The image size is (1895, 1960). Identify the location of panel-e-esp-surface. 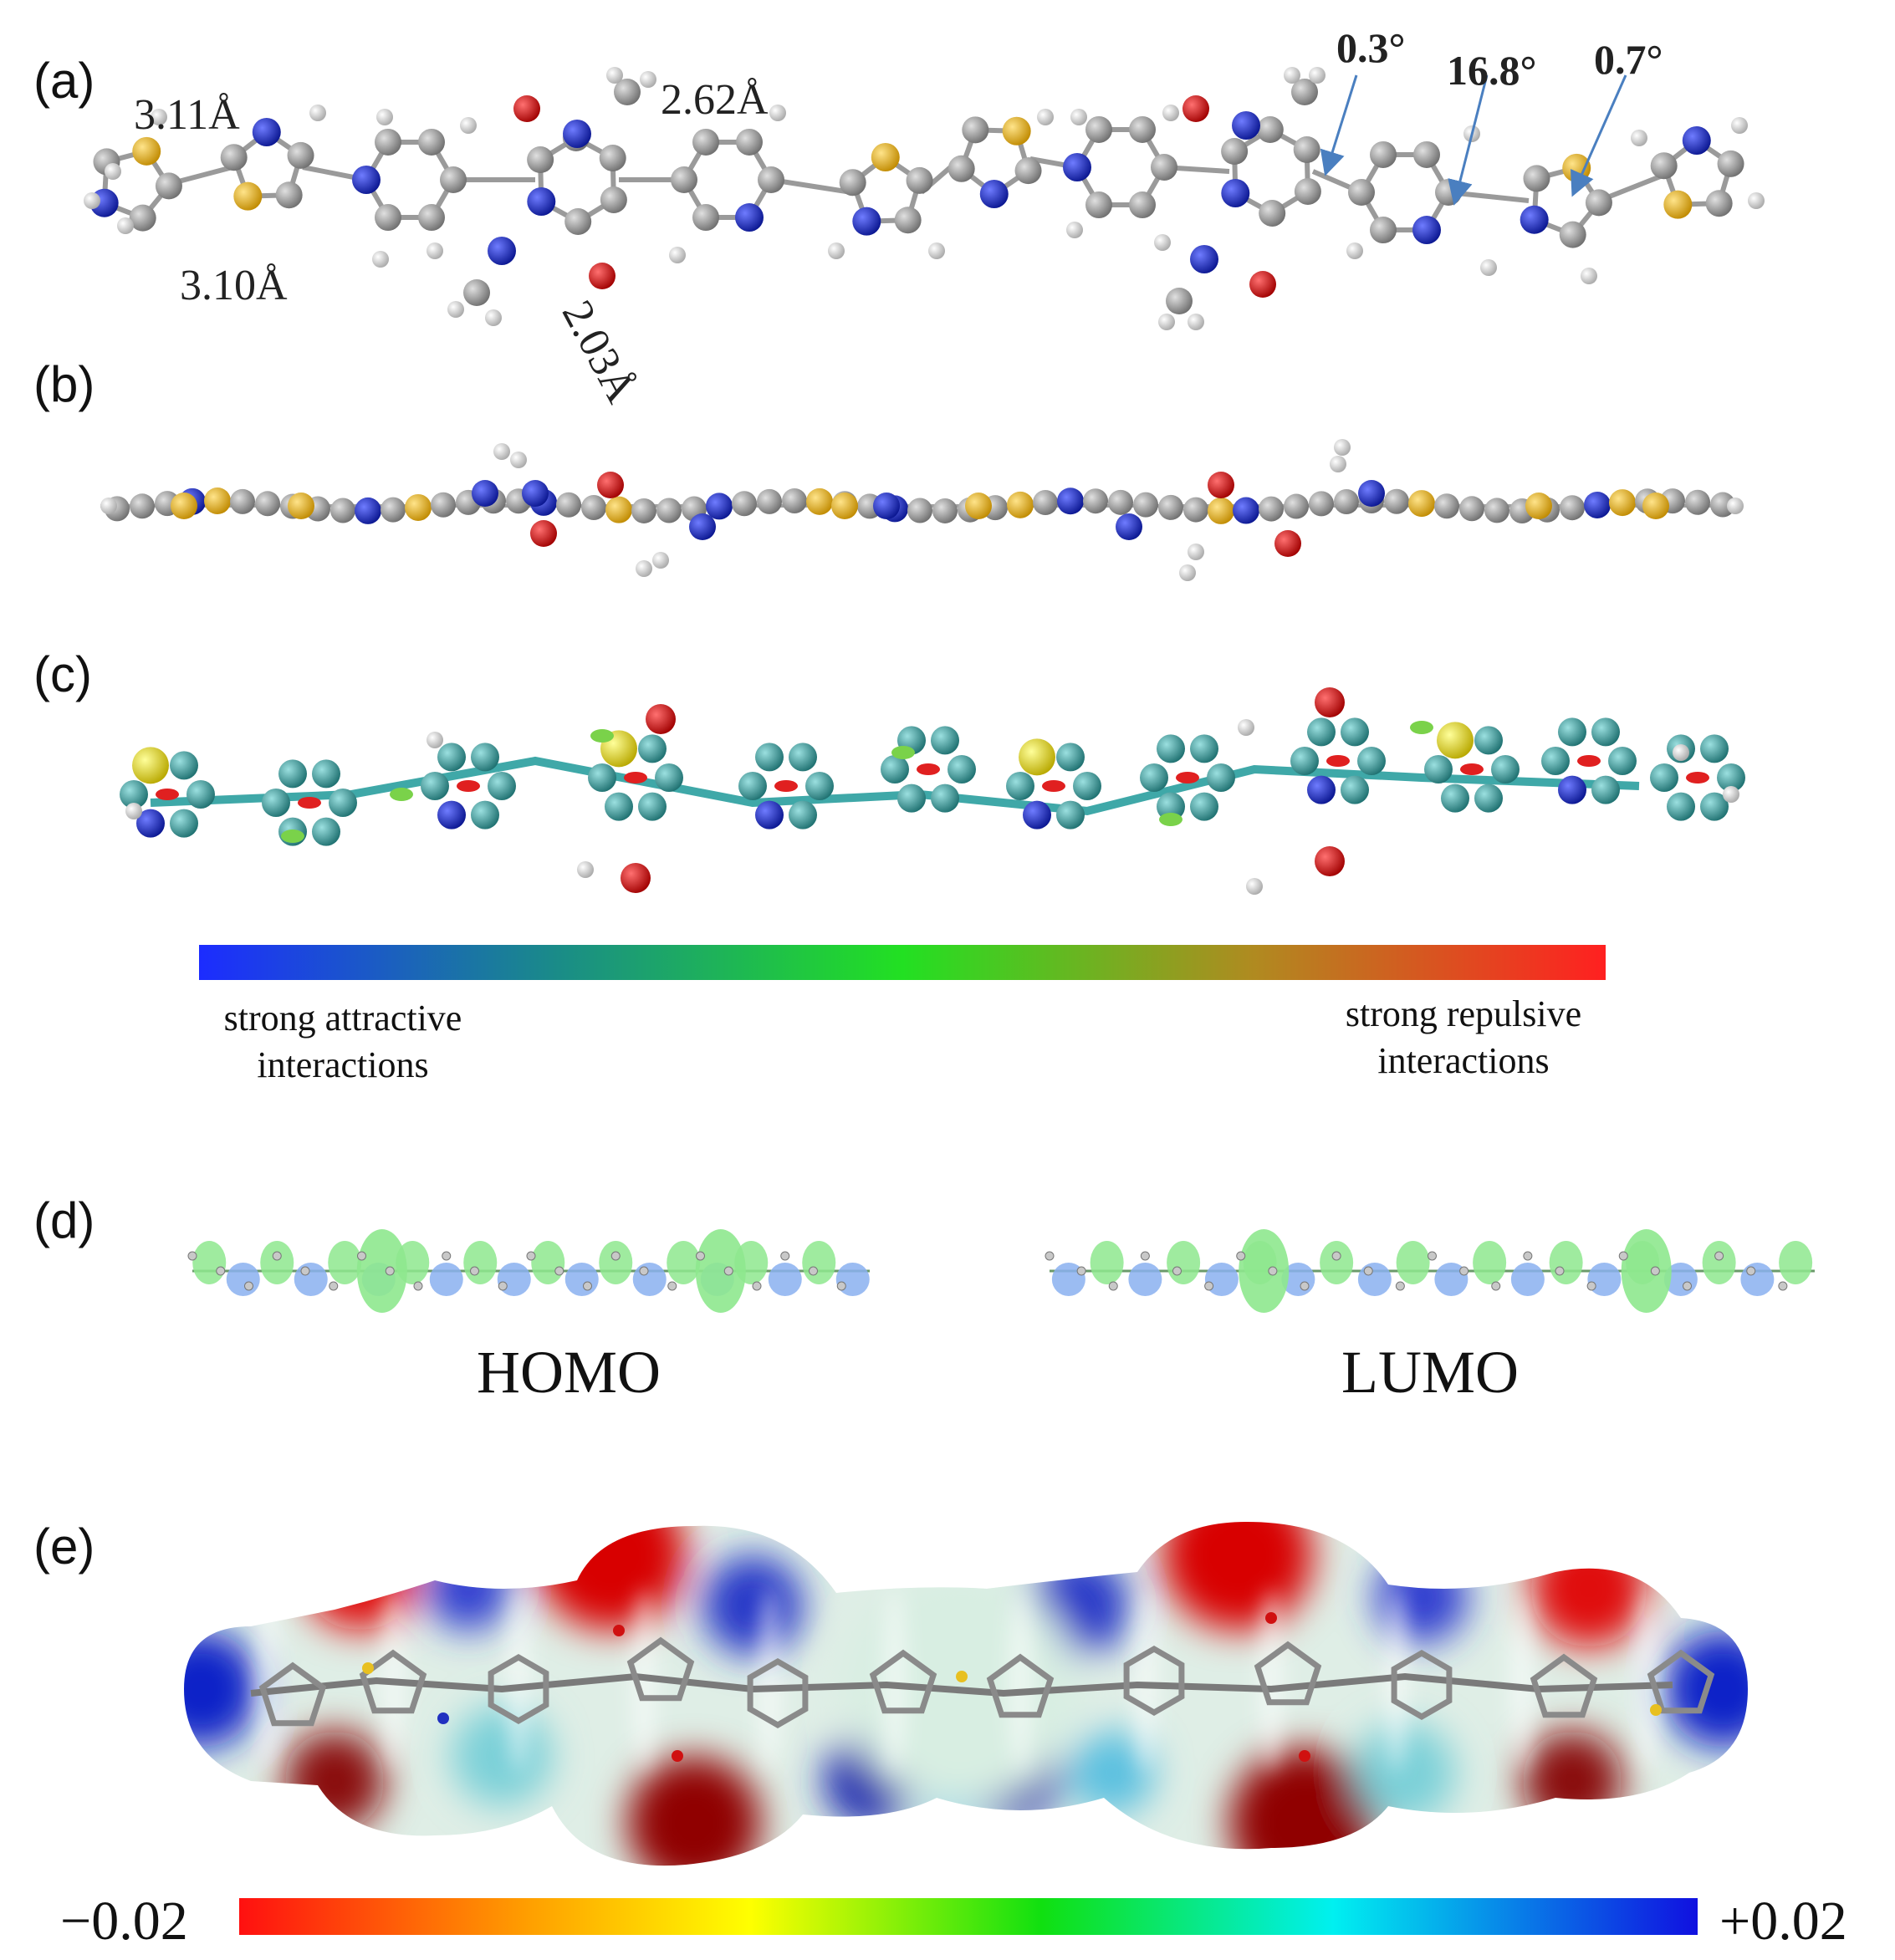
(966, 1694).